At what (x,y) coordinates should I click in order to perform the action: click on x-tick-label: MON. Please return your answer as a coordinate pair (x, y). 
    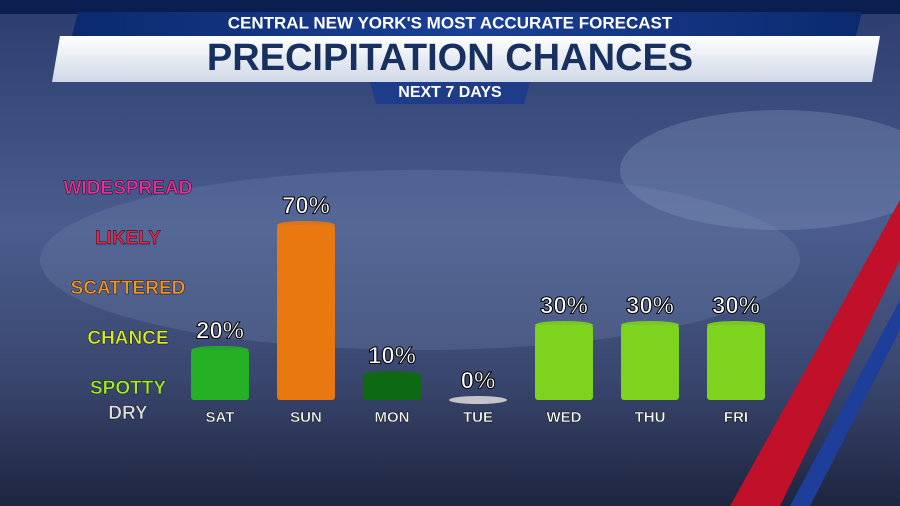
    Looking at the image, I should click on (392, 417).